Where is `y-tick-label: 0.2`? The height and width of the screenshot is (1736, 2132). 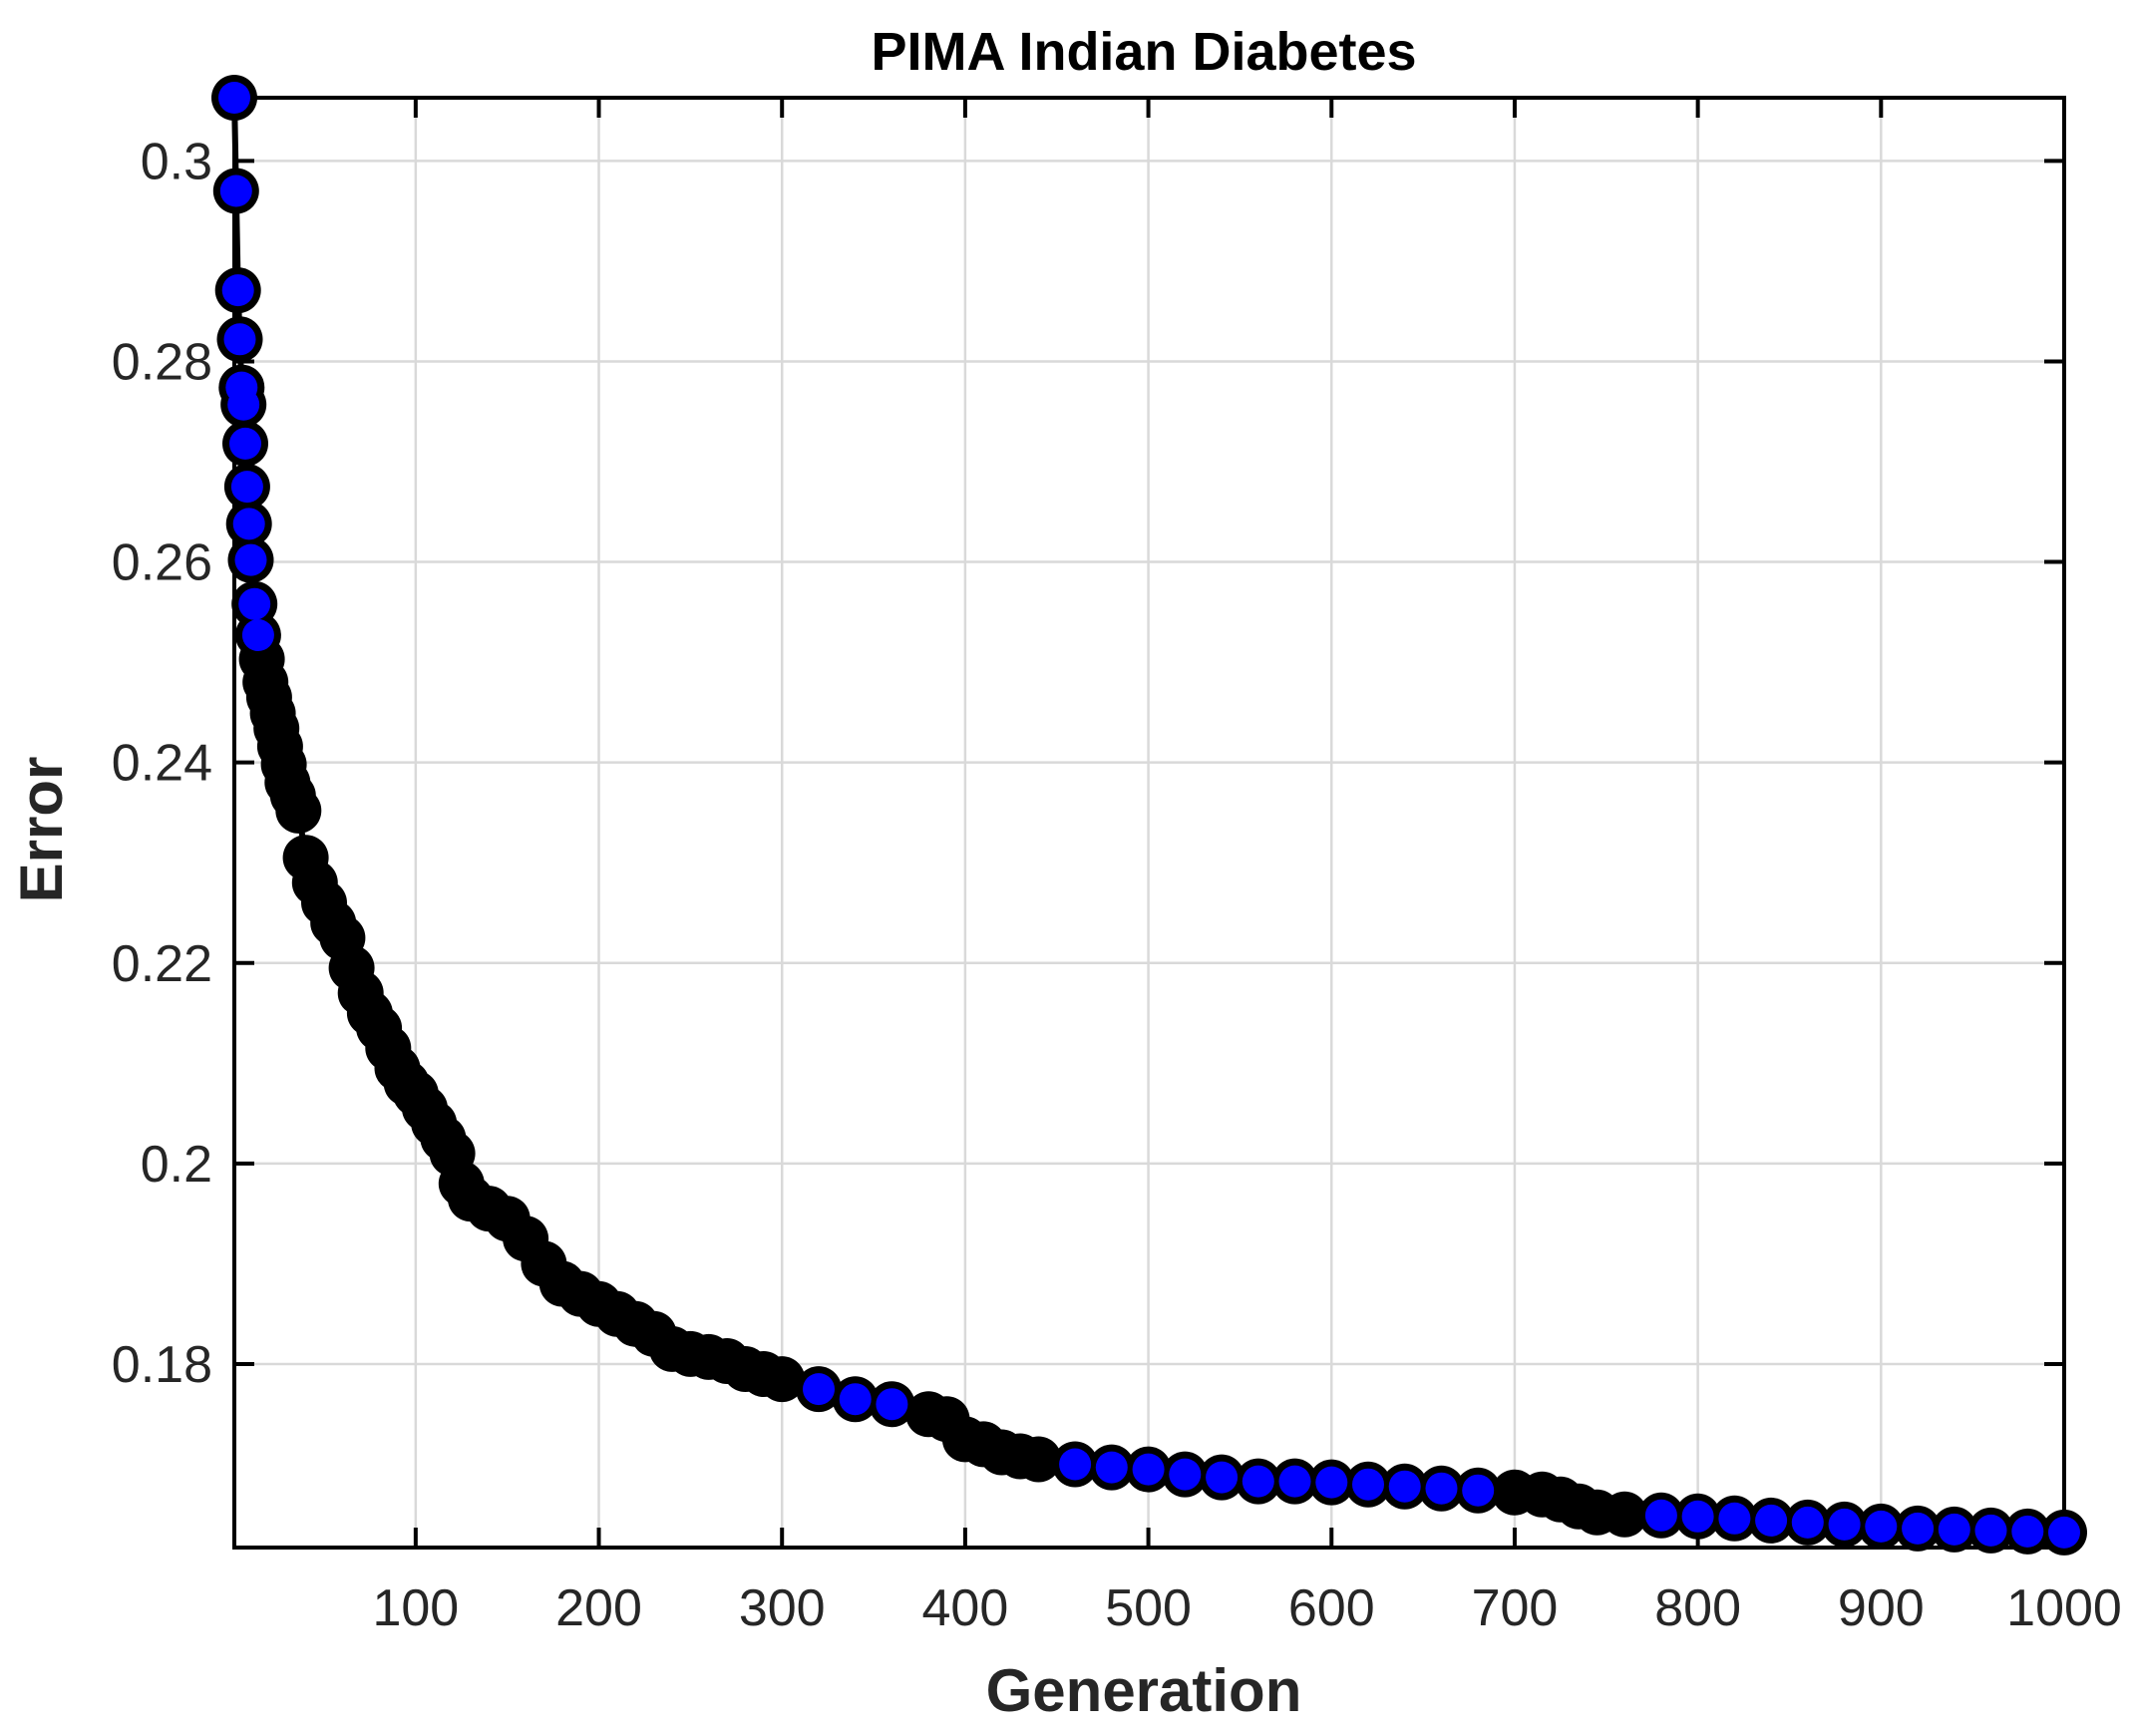 y-tick-label: 0.2 is located at coordinates (176, 1165).